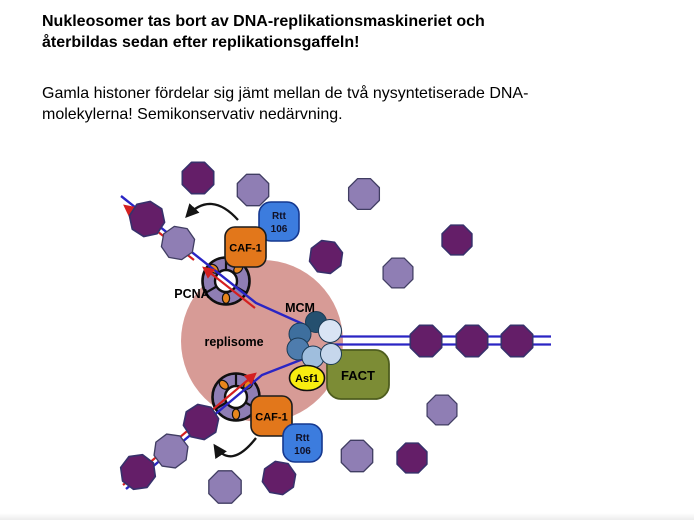  I want to click on caf1-top-label: CAF-1, so click(245, 249).